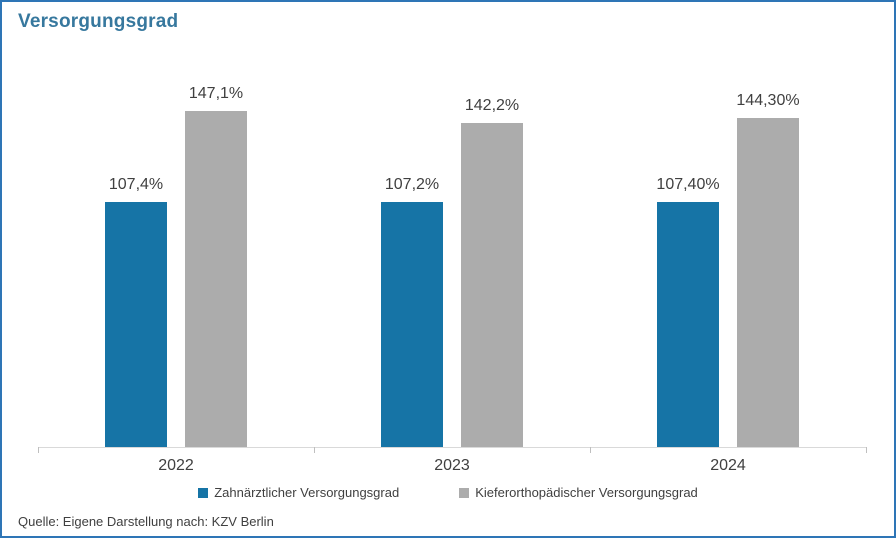  Describe the element at coordinates (492, 285) in the screenshot. I see `bar-gray-2023` at that location.